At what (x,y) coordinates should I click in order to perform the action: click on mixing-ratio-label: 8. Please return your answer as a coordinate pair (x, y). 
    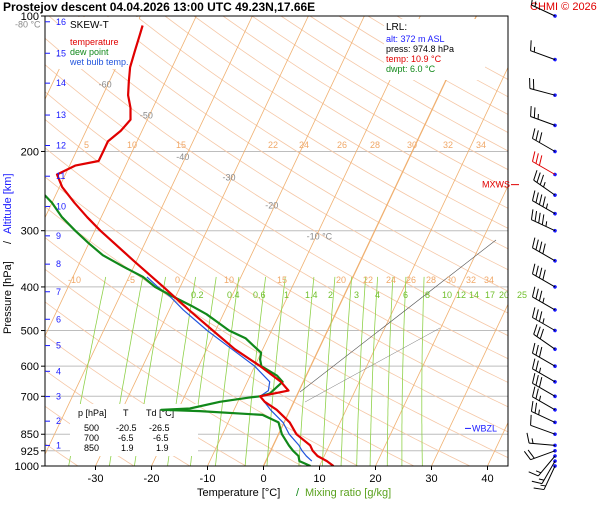
    Looking at the image, I should click on (427, 295).